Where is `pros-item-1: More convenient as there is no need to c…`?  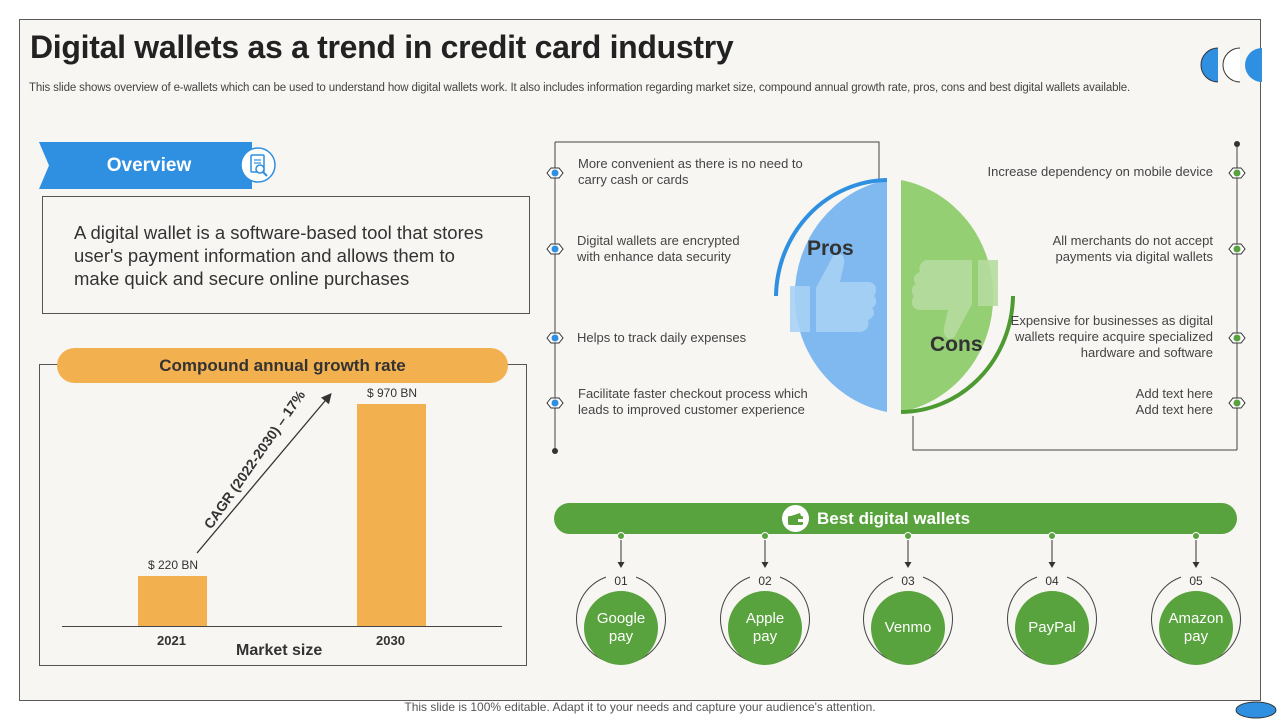
pros-item-1: More convenient as there is no need to c… is located at coordinates (690, 171).